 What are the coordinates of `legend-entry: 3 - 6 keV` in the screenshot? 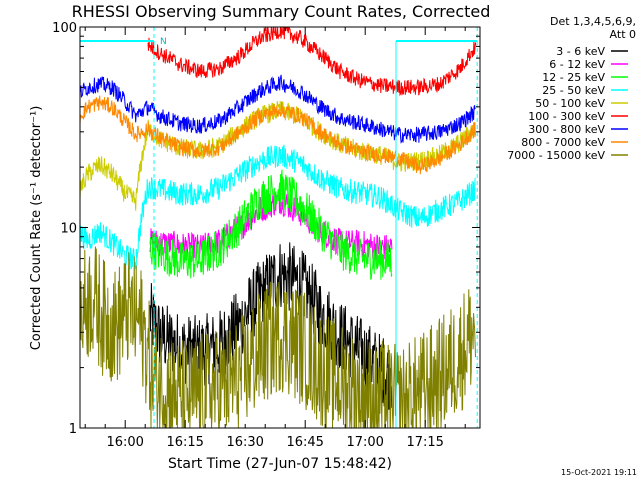 It's located at (592, 51).